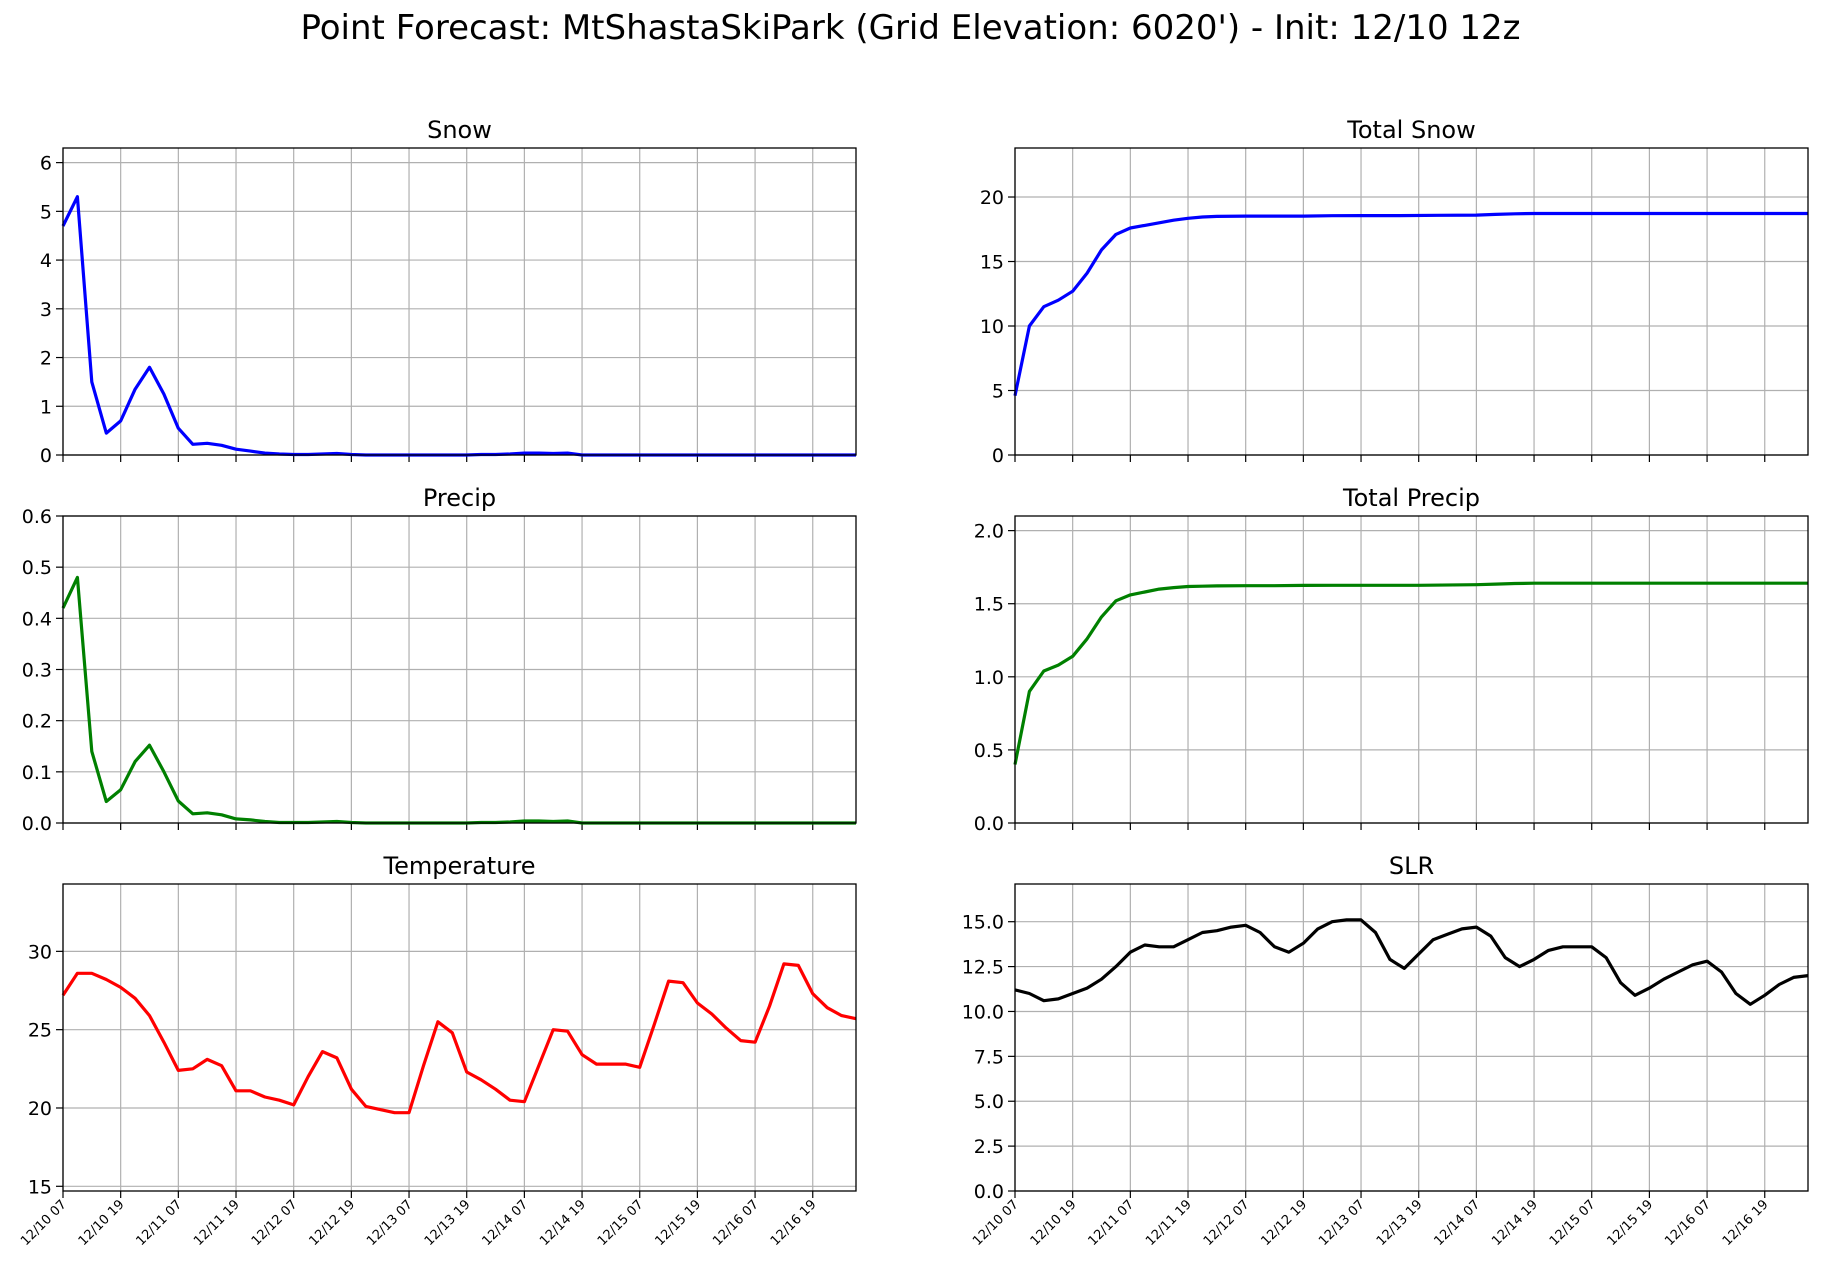 This screenshot has width=1821, height=1274. I want to click on panel-title: Total Precip, so click(1411, 498).